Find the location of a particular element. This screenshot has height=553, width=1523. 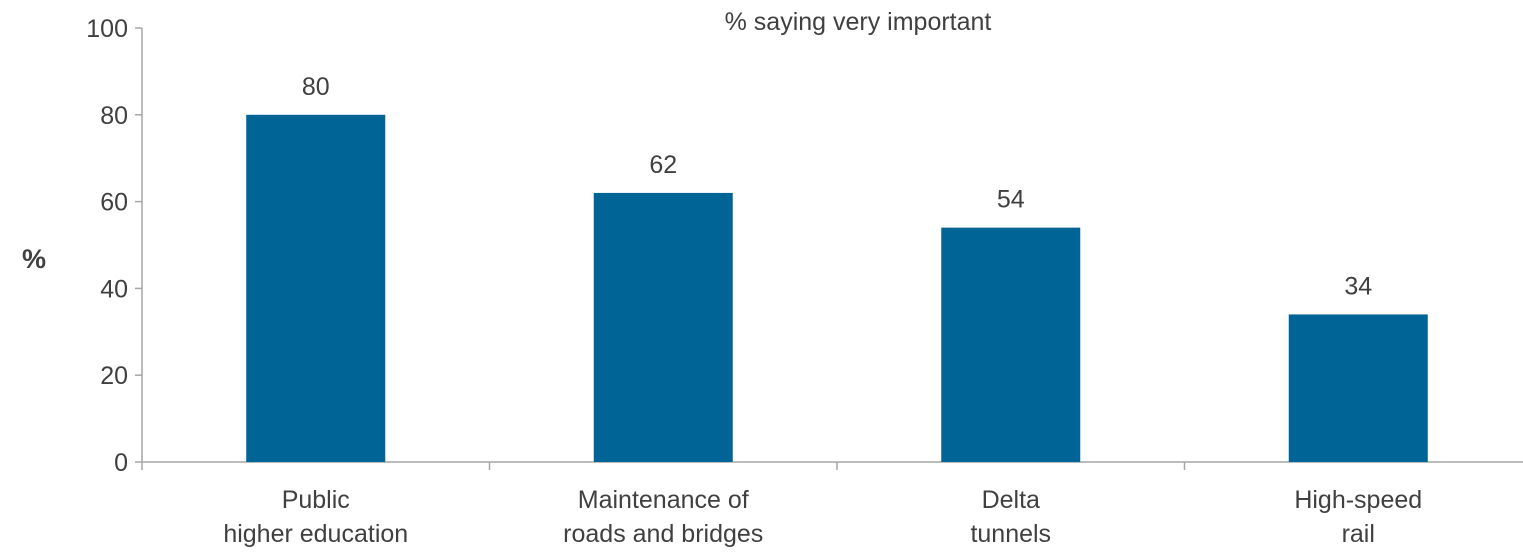

category-label: rail is located at coordinates (1358, 534).